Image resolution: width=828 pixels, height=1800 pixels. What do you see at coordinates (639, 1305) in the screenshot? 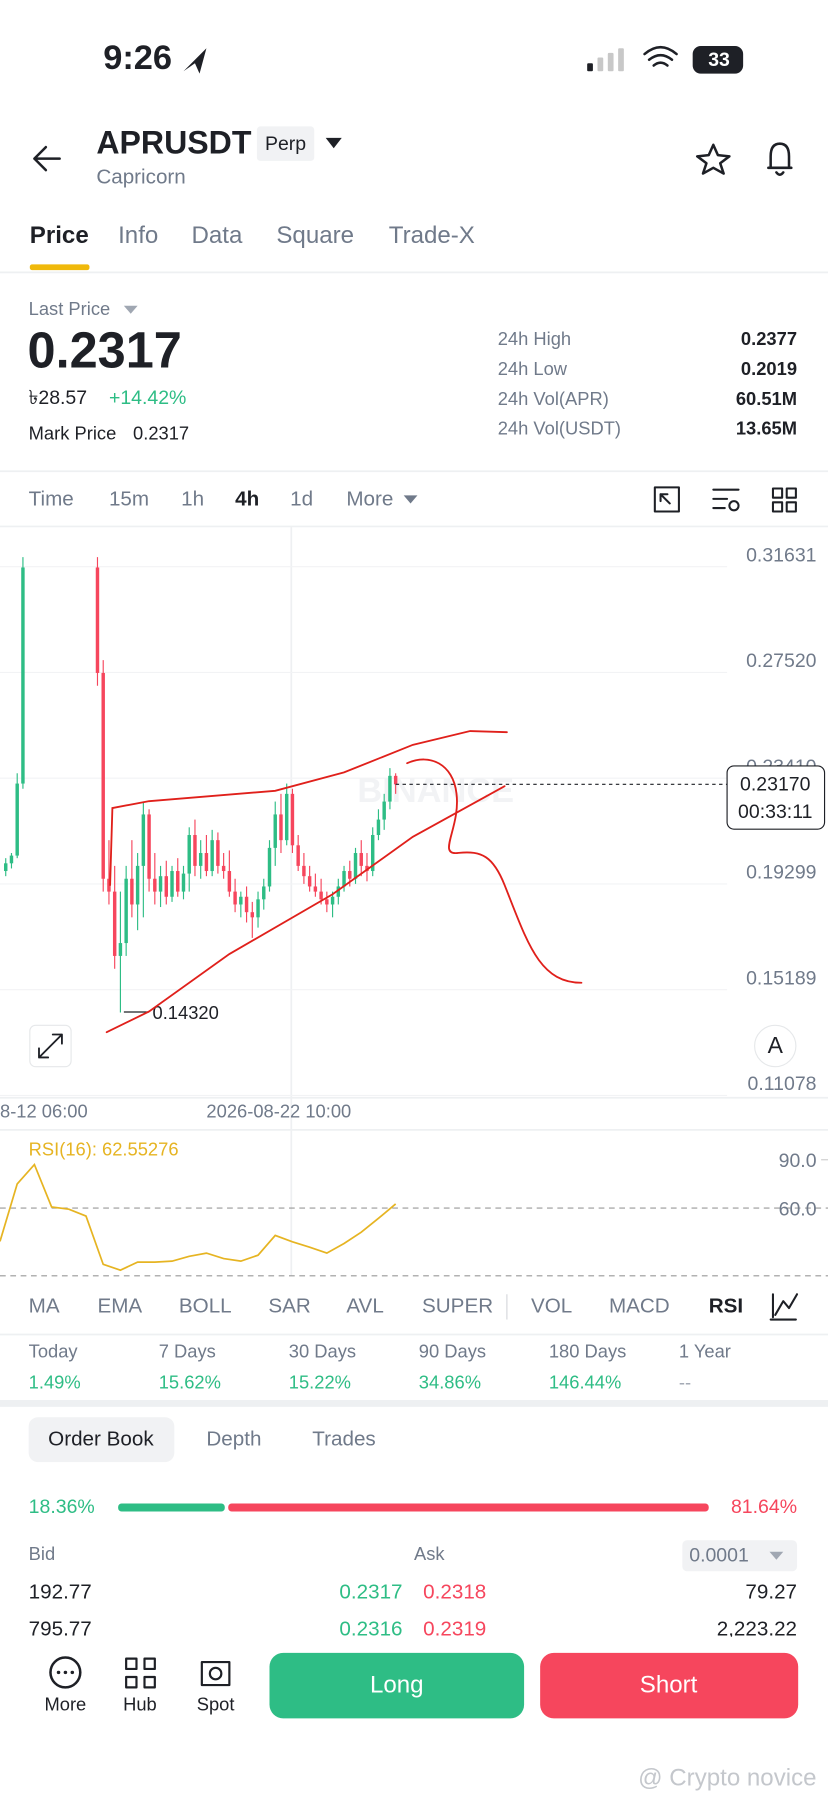
I see `indicator: MACD` at bounding box center [639, 1305].